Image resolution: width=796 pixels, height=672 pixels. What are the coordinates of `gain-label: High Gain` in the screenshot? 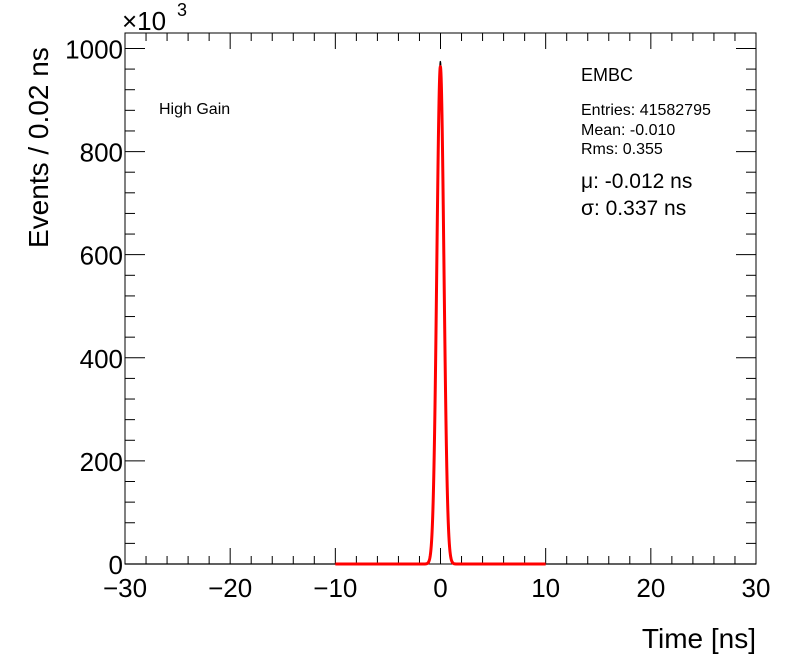 It's located at (194, 109).